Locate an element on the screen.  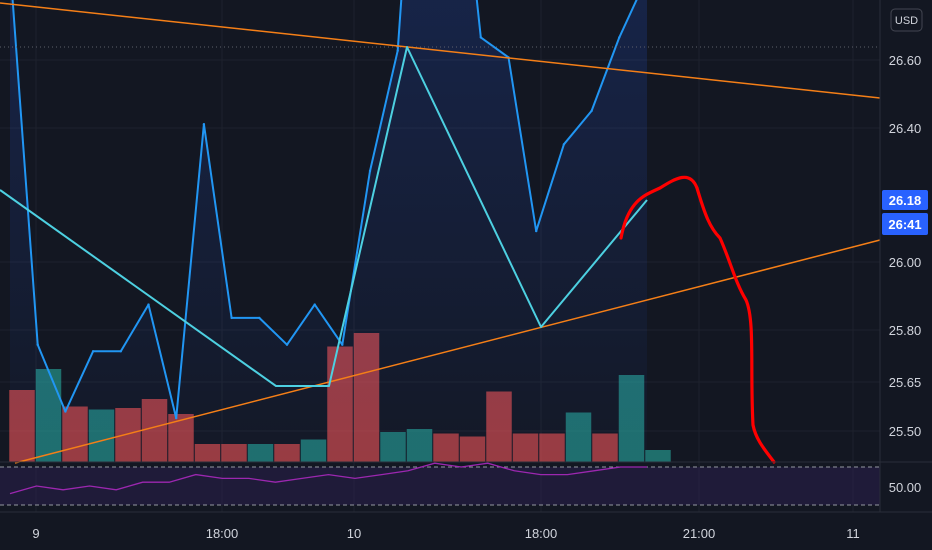
currency-label: USD is located at coordinates (906, 21).